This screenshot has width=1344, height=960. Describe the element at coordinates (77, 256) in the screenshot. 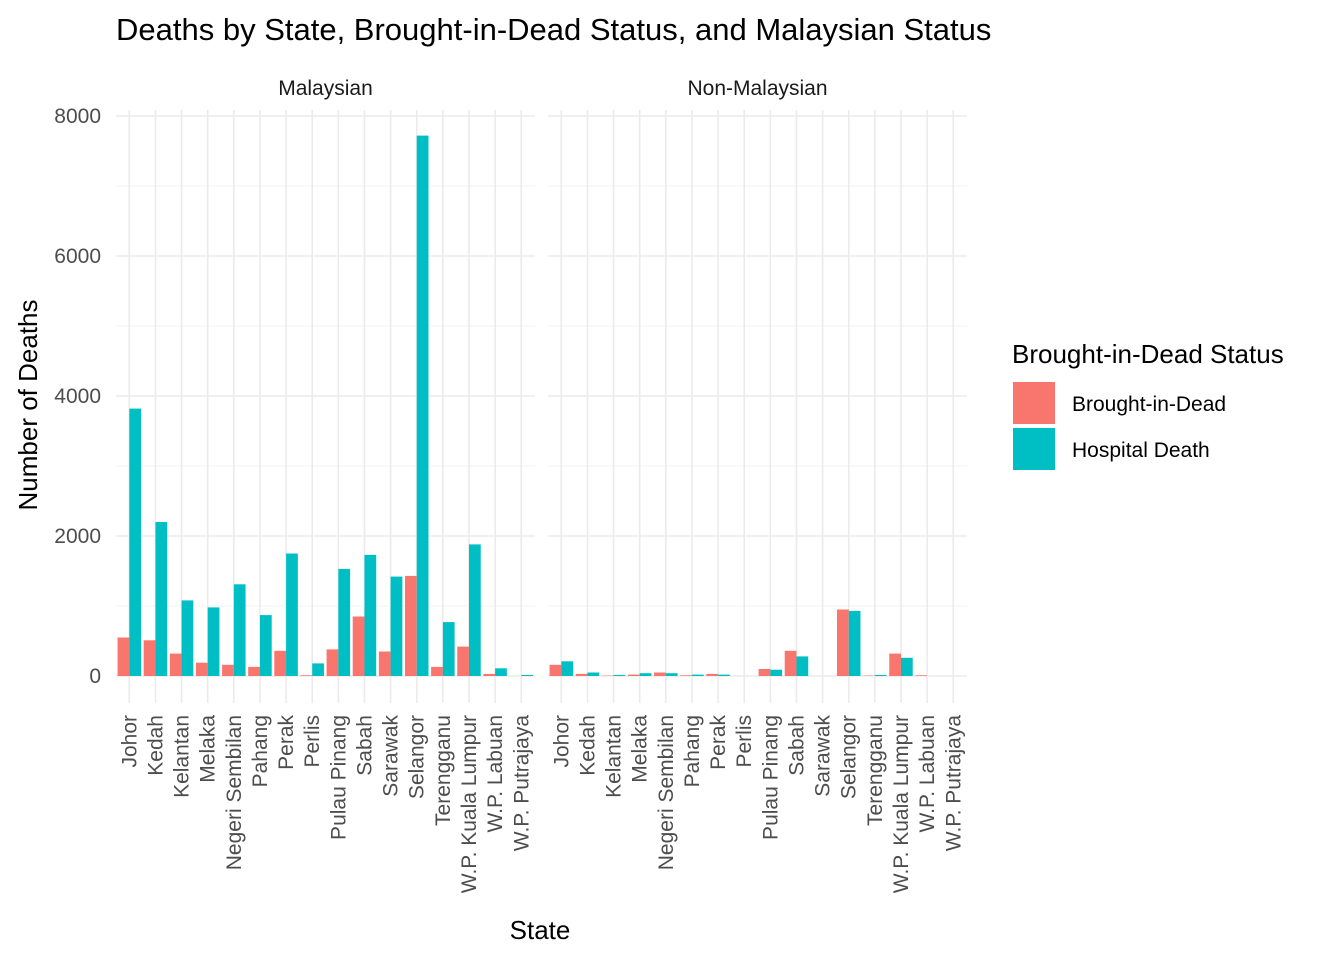

I see `y-tick-label: 6000` at that location.